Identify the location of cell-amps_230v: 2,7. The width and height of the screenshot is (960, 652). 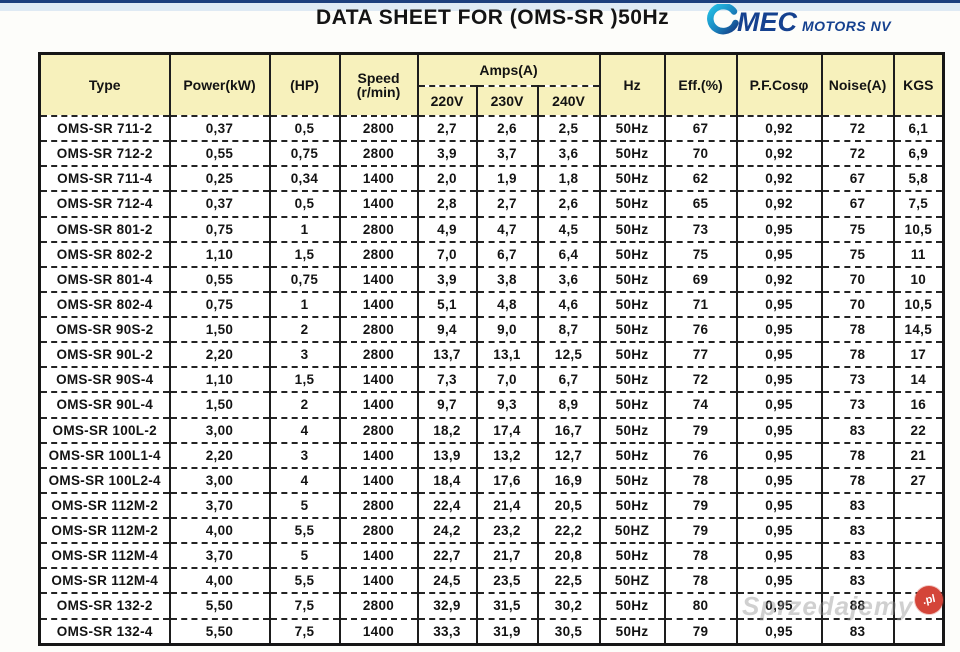
(506, 203).